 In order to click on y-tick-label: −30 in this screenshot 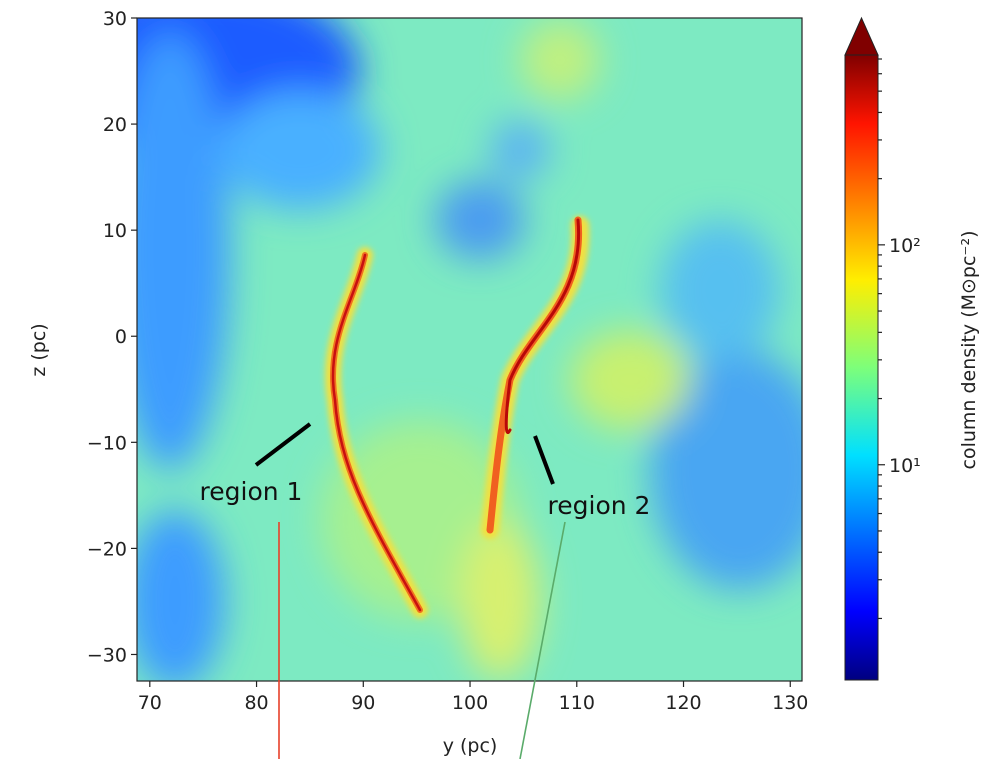, I will do `click(107, 655)`.